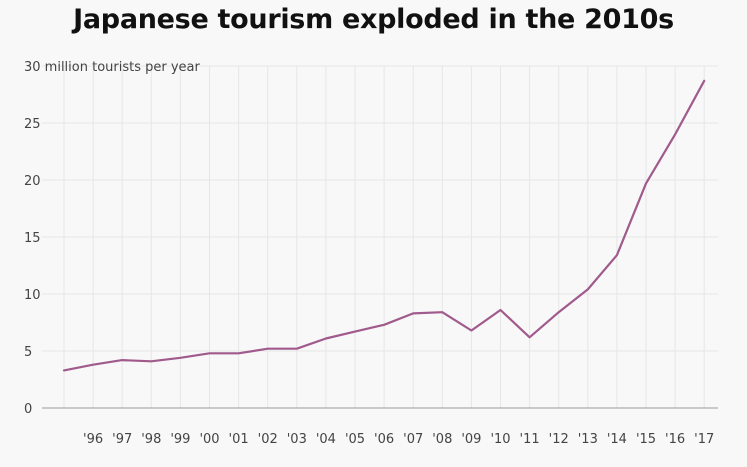  I want to click on x-tick-label: '01, so click(239, 439).